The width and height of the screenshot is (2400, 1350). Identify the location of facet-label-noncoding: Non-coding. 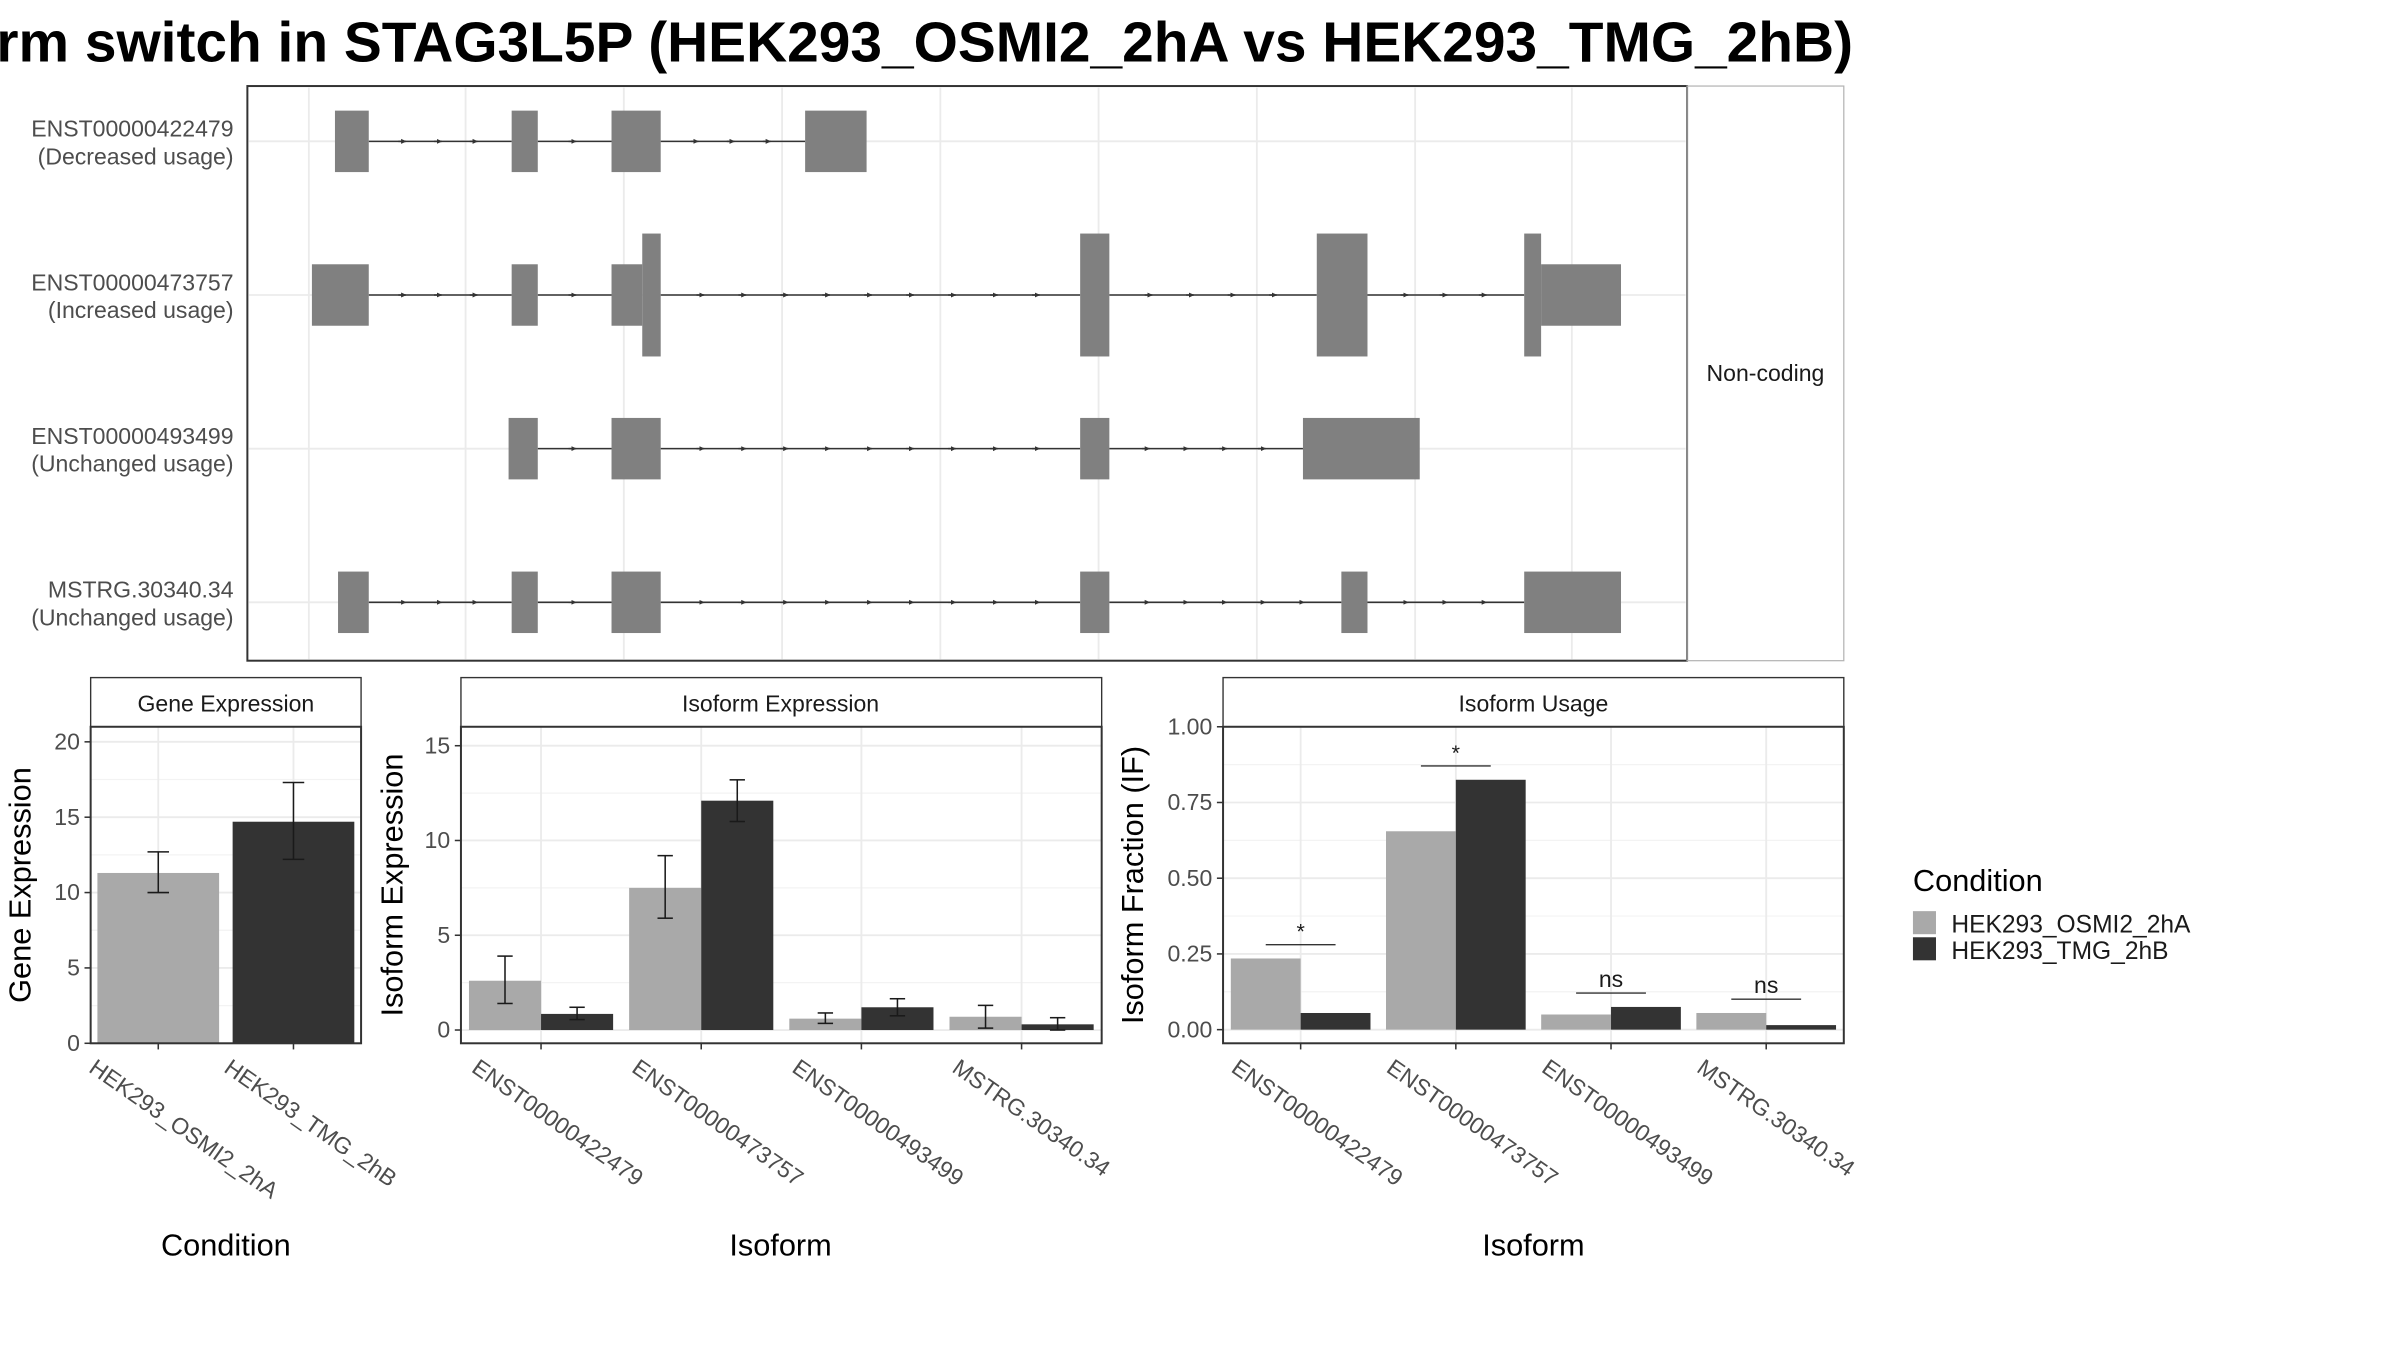
(1766, 373).